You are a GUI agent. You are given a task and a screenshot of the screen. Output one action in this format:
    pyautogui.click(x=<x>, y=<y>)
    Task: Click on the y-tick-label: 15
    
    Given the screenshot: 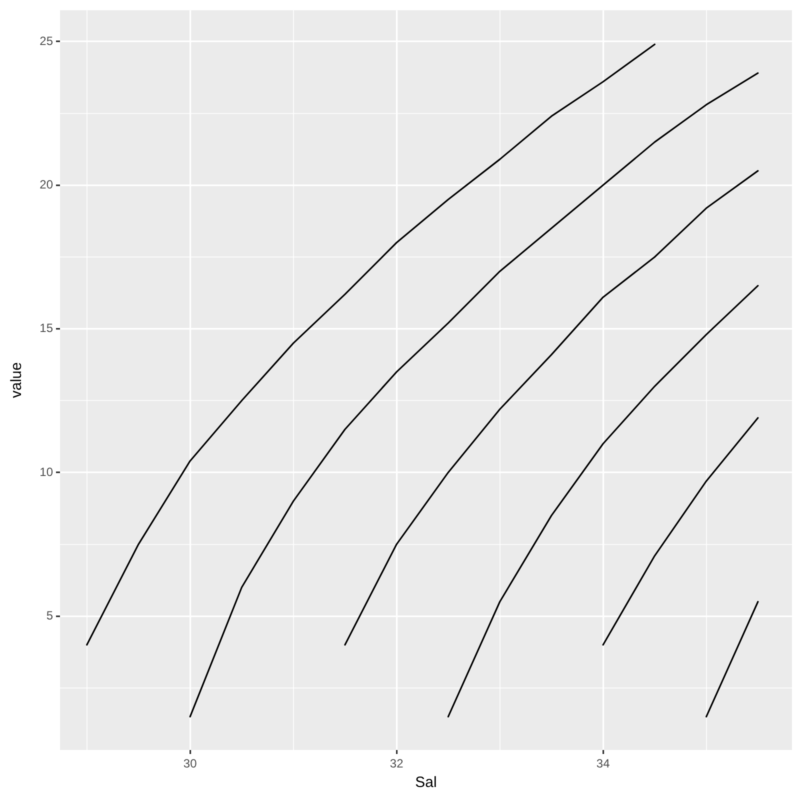 What is the action you would take?
    pyautogui.click(x=47, y=328)
    